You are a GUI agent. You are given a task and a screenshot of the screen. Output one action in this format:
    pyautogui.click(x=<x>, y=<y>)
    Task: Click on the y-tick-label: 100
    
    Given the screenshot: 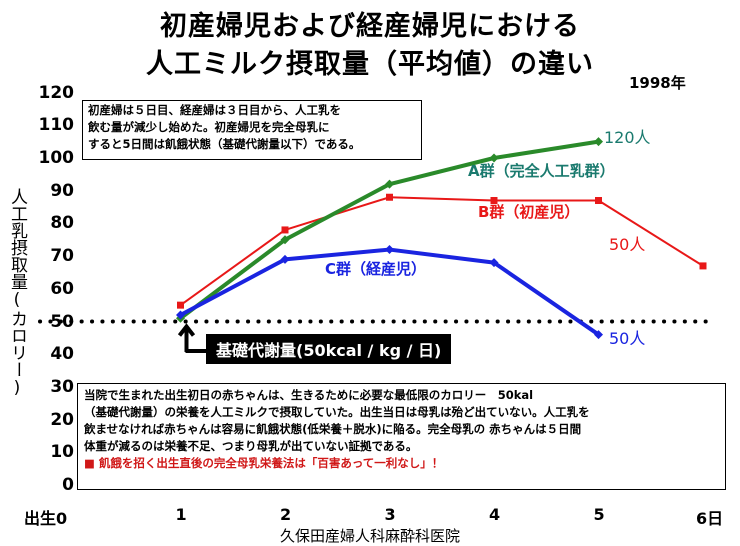 What is the action you would take?
    pyautogui.click(x=56, y=158)
    